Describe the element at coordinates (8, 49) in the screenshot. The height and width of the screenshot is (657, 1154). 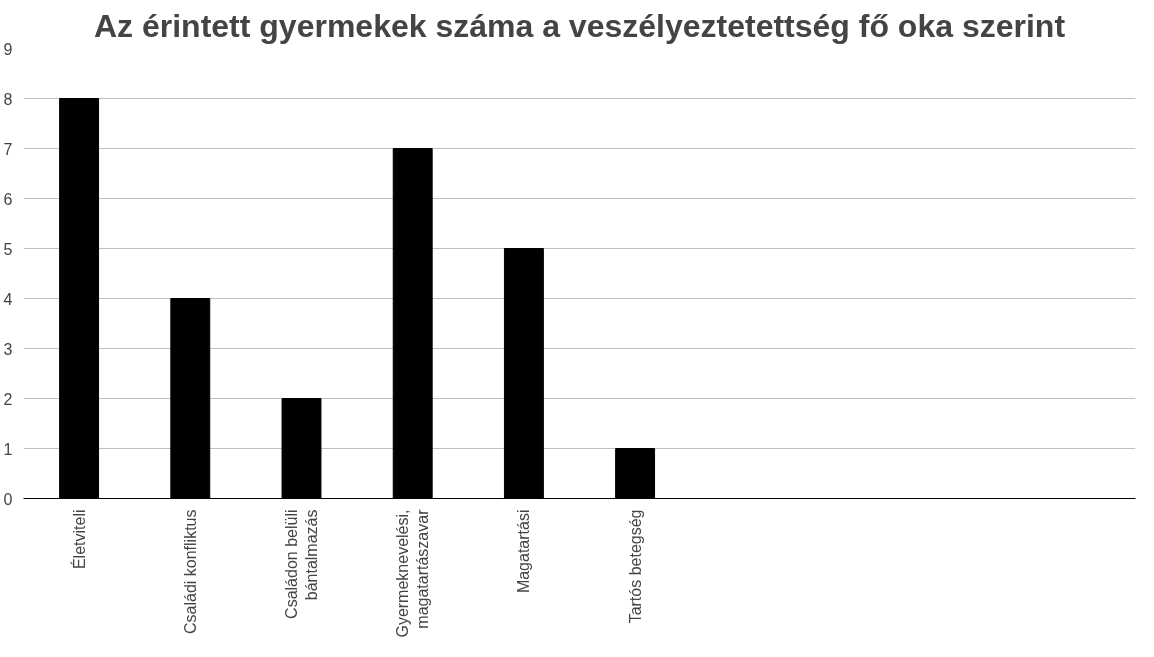
I see `y-tick-label: 9` at that location.